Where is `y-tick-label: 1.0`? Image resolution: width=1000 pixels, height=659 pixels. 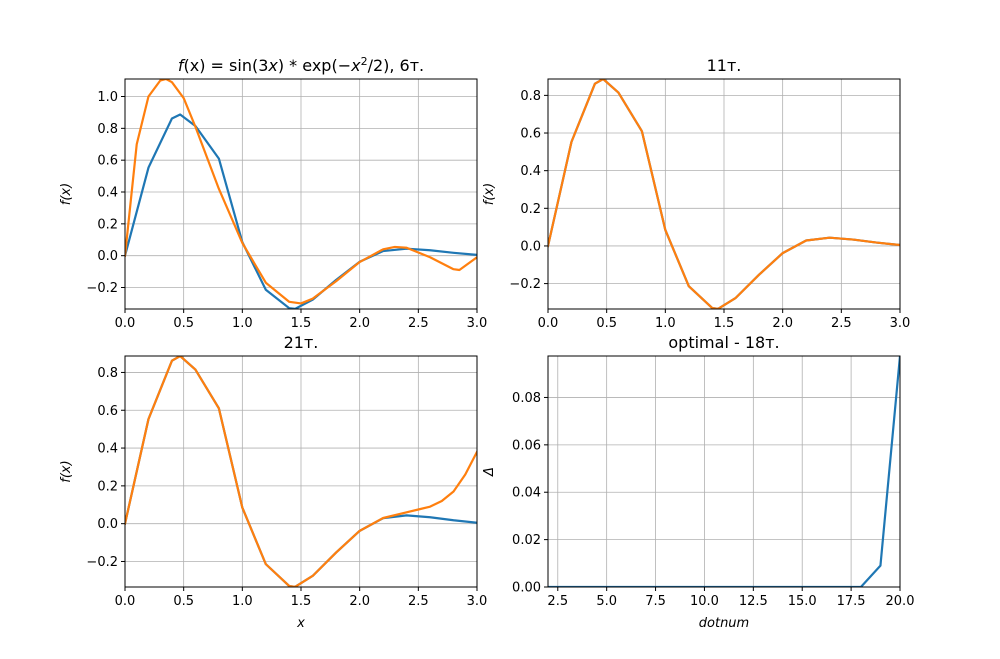
y-tick-label: 1.0 is located at coordinates (107, 97).